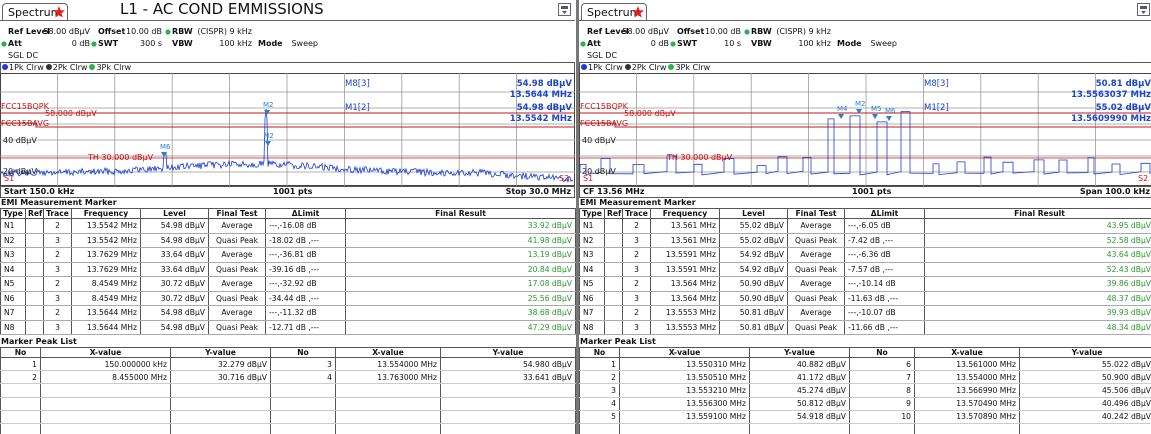 This screenshot has width=1151, height=434. What do you see at coordinates (592, 327) in the screenshot?
I see `cell: N8` at bounding box center [592, 327].